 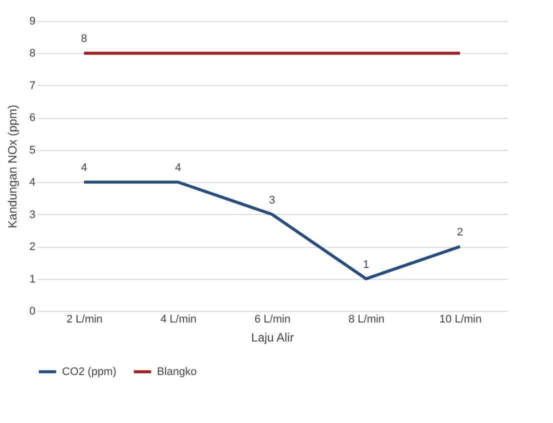 I want to click on legend-label: Blangko, so click(x=177, y=372).